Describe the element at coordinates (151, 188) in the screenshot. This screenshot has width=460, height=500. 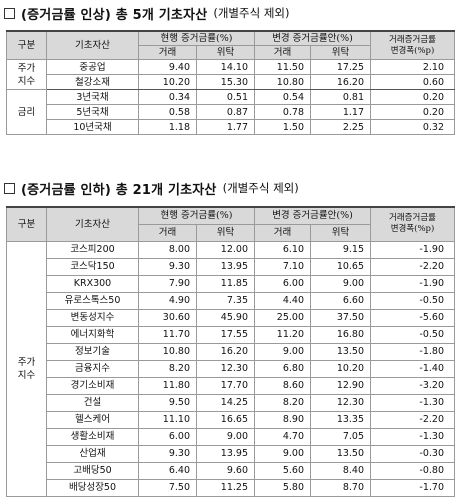
I see `section2-title: (증거금률 인하) 총 21개 기초자산 (개별주식 제외)` at that location.